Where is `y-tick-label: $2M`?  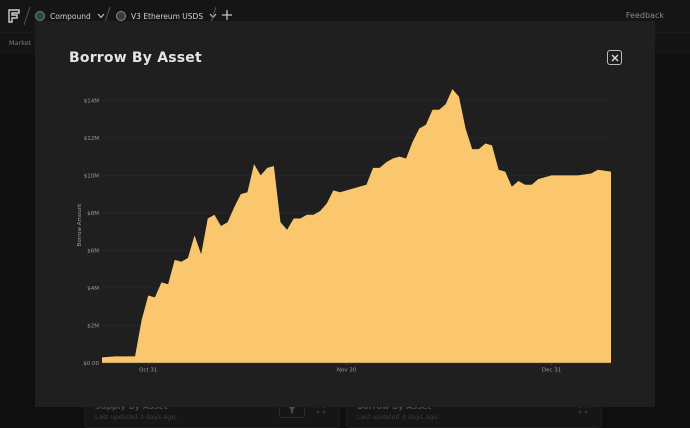 y-tick-label: $2M is located at coordinates (93, 326).